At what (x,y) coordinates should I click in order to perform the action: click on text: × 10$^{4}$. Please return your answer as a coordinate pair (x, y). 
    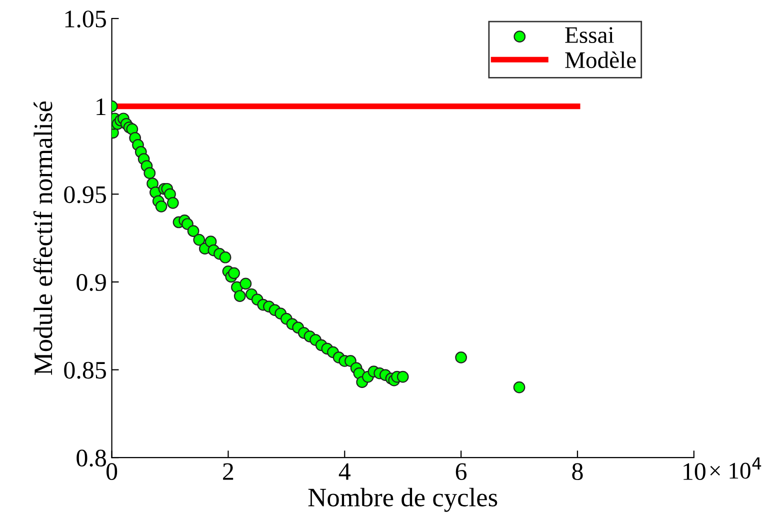
    Looking at the image, I should click on (736, 468).